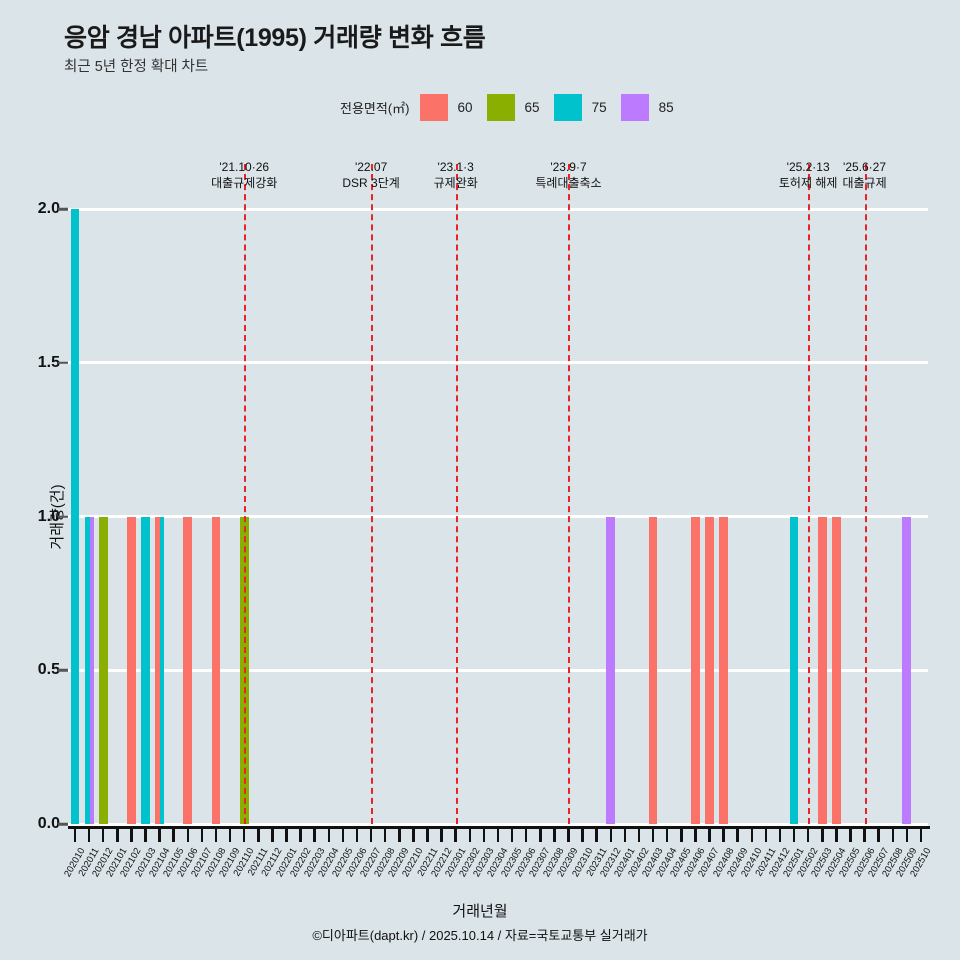 This screenshot has height=960, width=960. Describe the element at coordinates (666, 107) in the screenshot. I see `legend-label-85: 85` at that location.